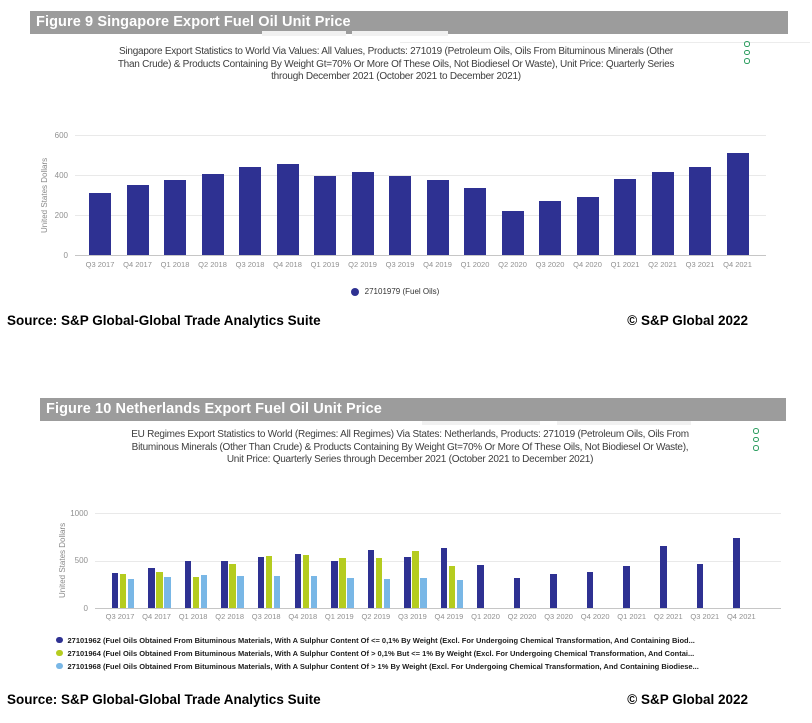 Image resolution: width=812 pixels, height=723 pixels. Describe the element at coordinates (79, 513) in the screenshot. I see `y-tick-label: 1000` at that location.